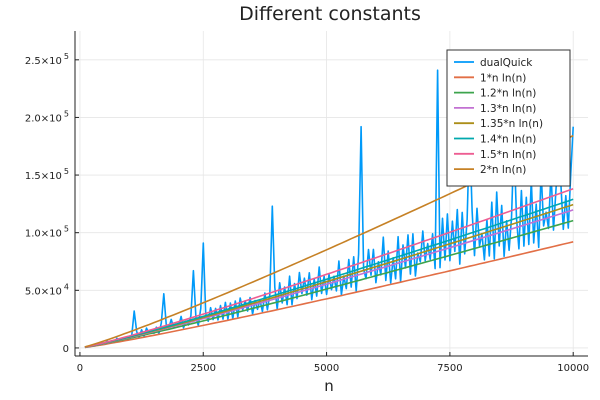 This screenshot has width=600, height=400. What do you see at coordinates (330, 14) in the screenshot?
I see `chart-title: Different constants` at bounding box center [330, 14].